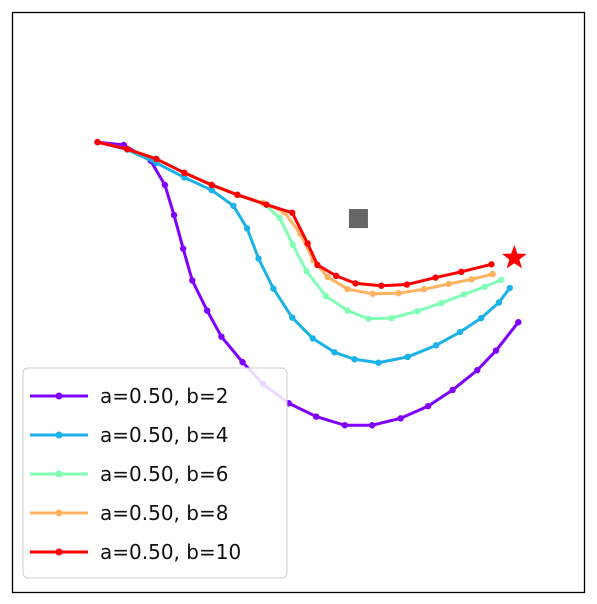  Describe the element at coordinates (170, 552) in the screenshot. I see `legend-label-a050-b10: a=0.50, b=10` at that location.